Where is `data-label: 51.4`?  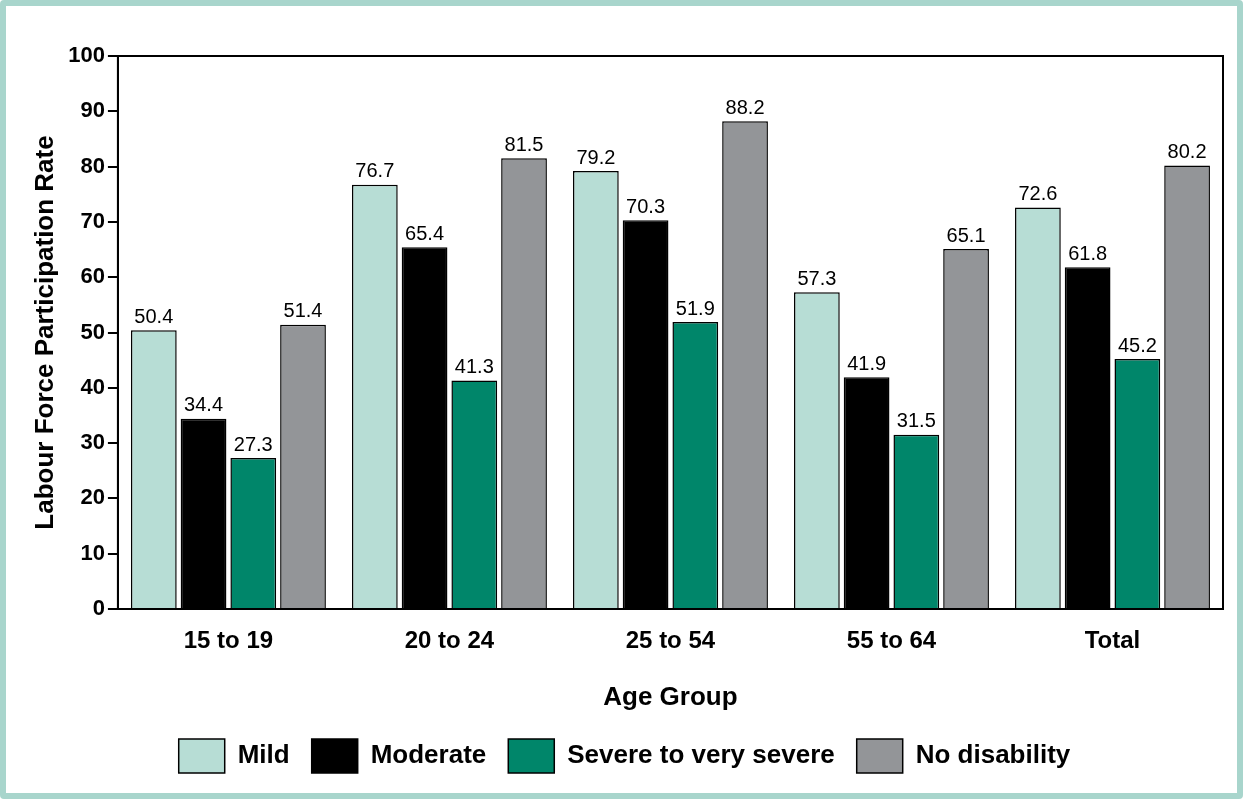
data-label: 51.4 is located at coordinates (303, 310).